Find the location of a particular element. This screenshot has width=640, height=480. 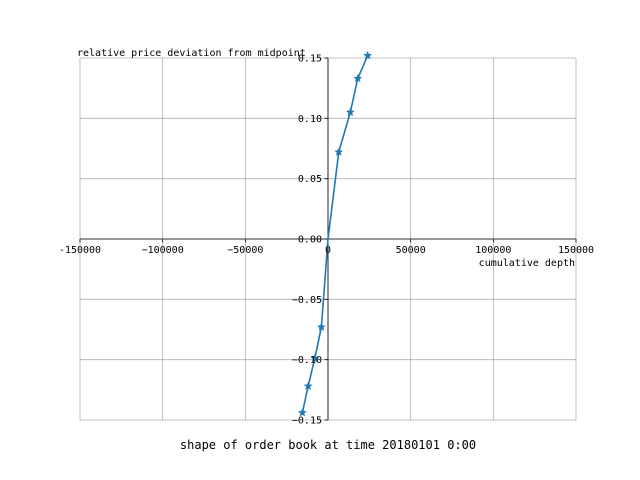

series-line is located at coordinates (335, 234).